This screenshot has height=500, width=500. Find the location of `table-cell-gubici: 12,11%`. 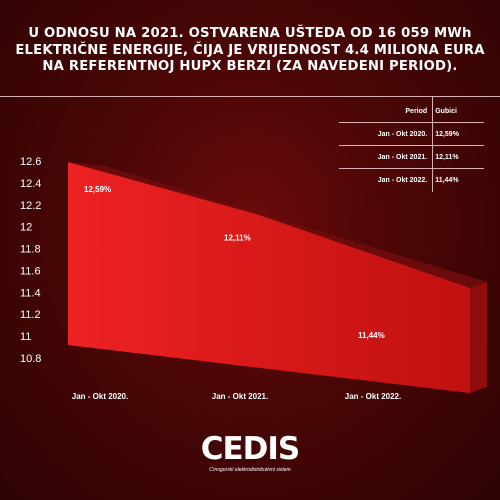

table-cell-gubici: 12,11% is located at coordinates (457, 157).